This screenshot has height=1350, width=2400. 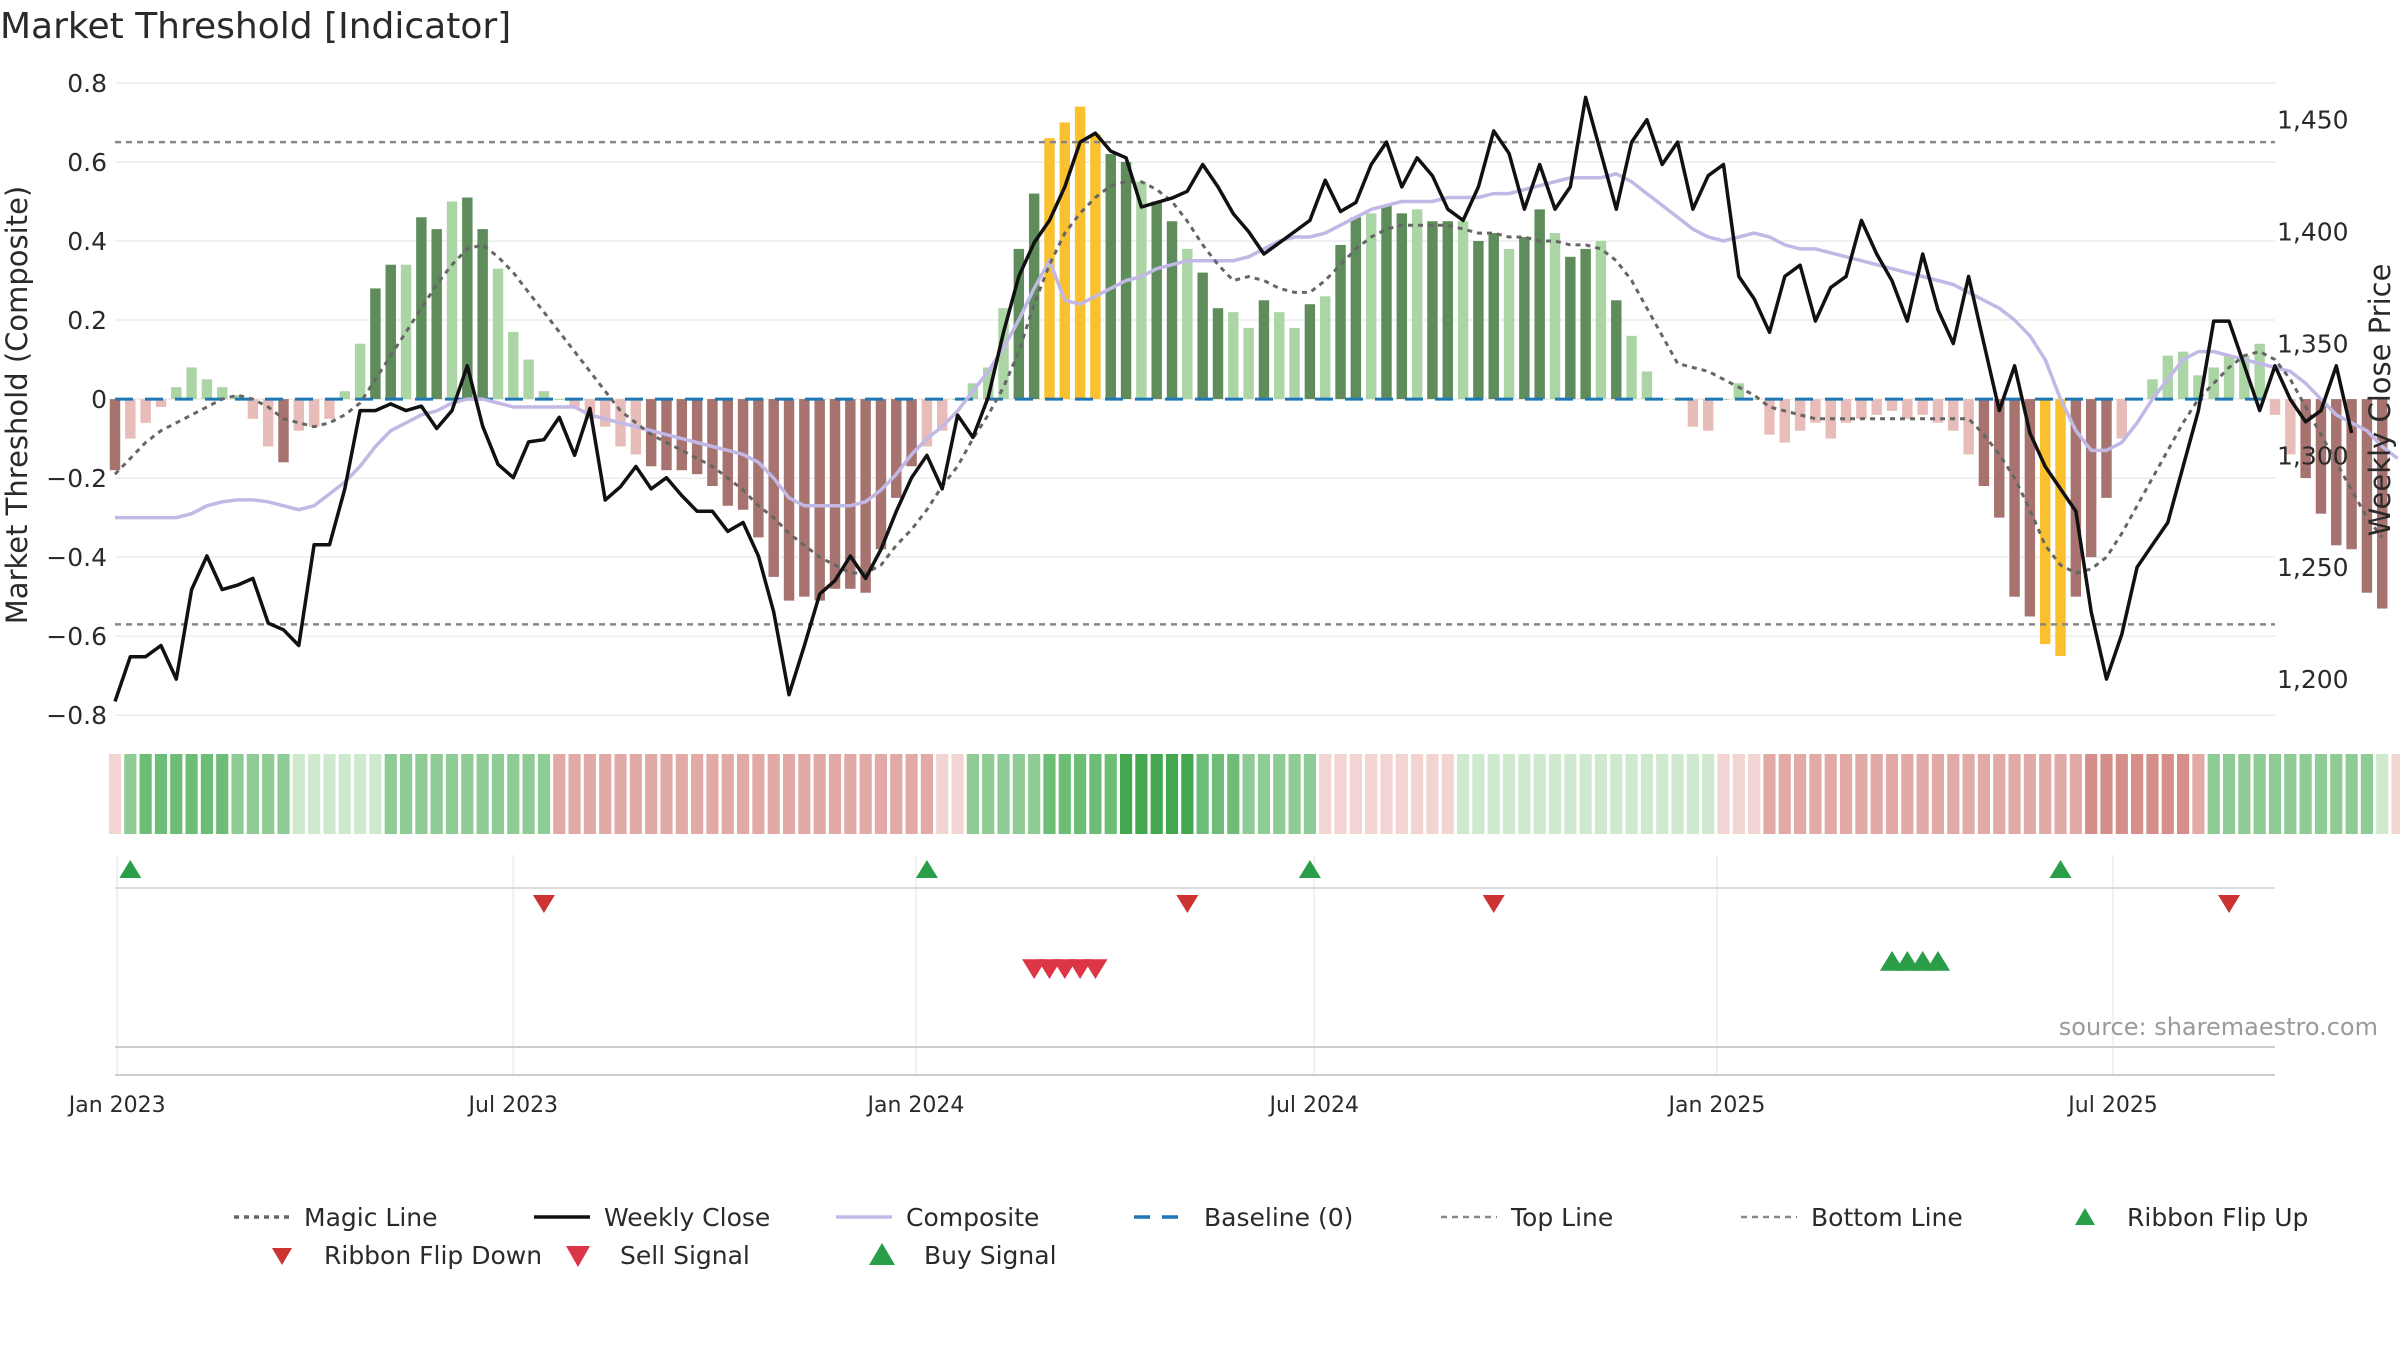 I want to click on legend-item: Buy Signal, so click(x=953, y=1255).